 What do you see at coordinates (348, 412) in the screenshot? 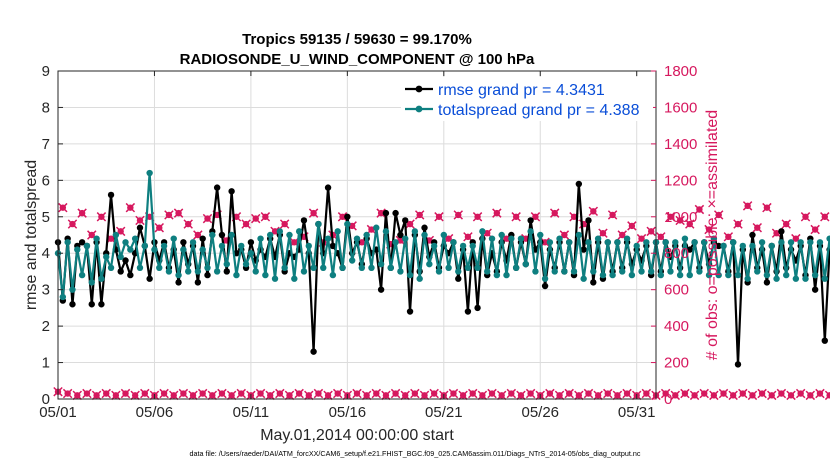
I see `x-tick-label: 05/16` at bounding box center [348, 412].